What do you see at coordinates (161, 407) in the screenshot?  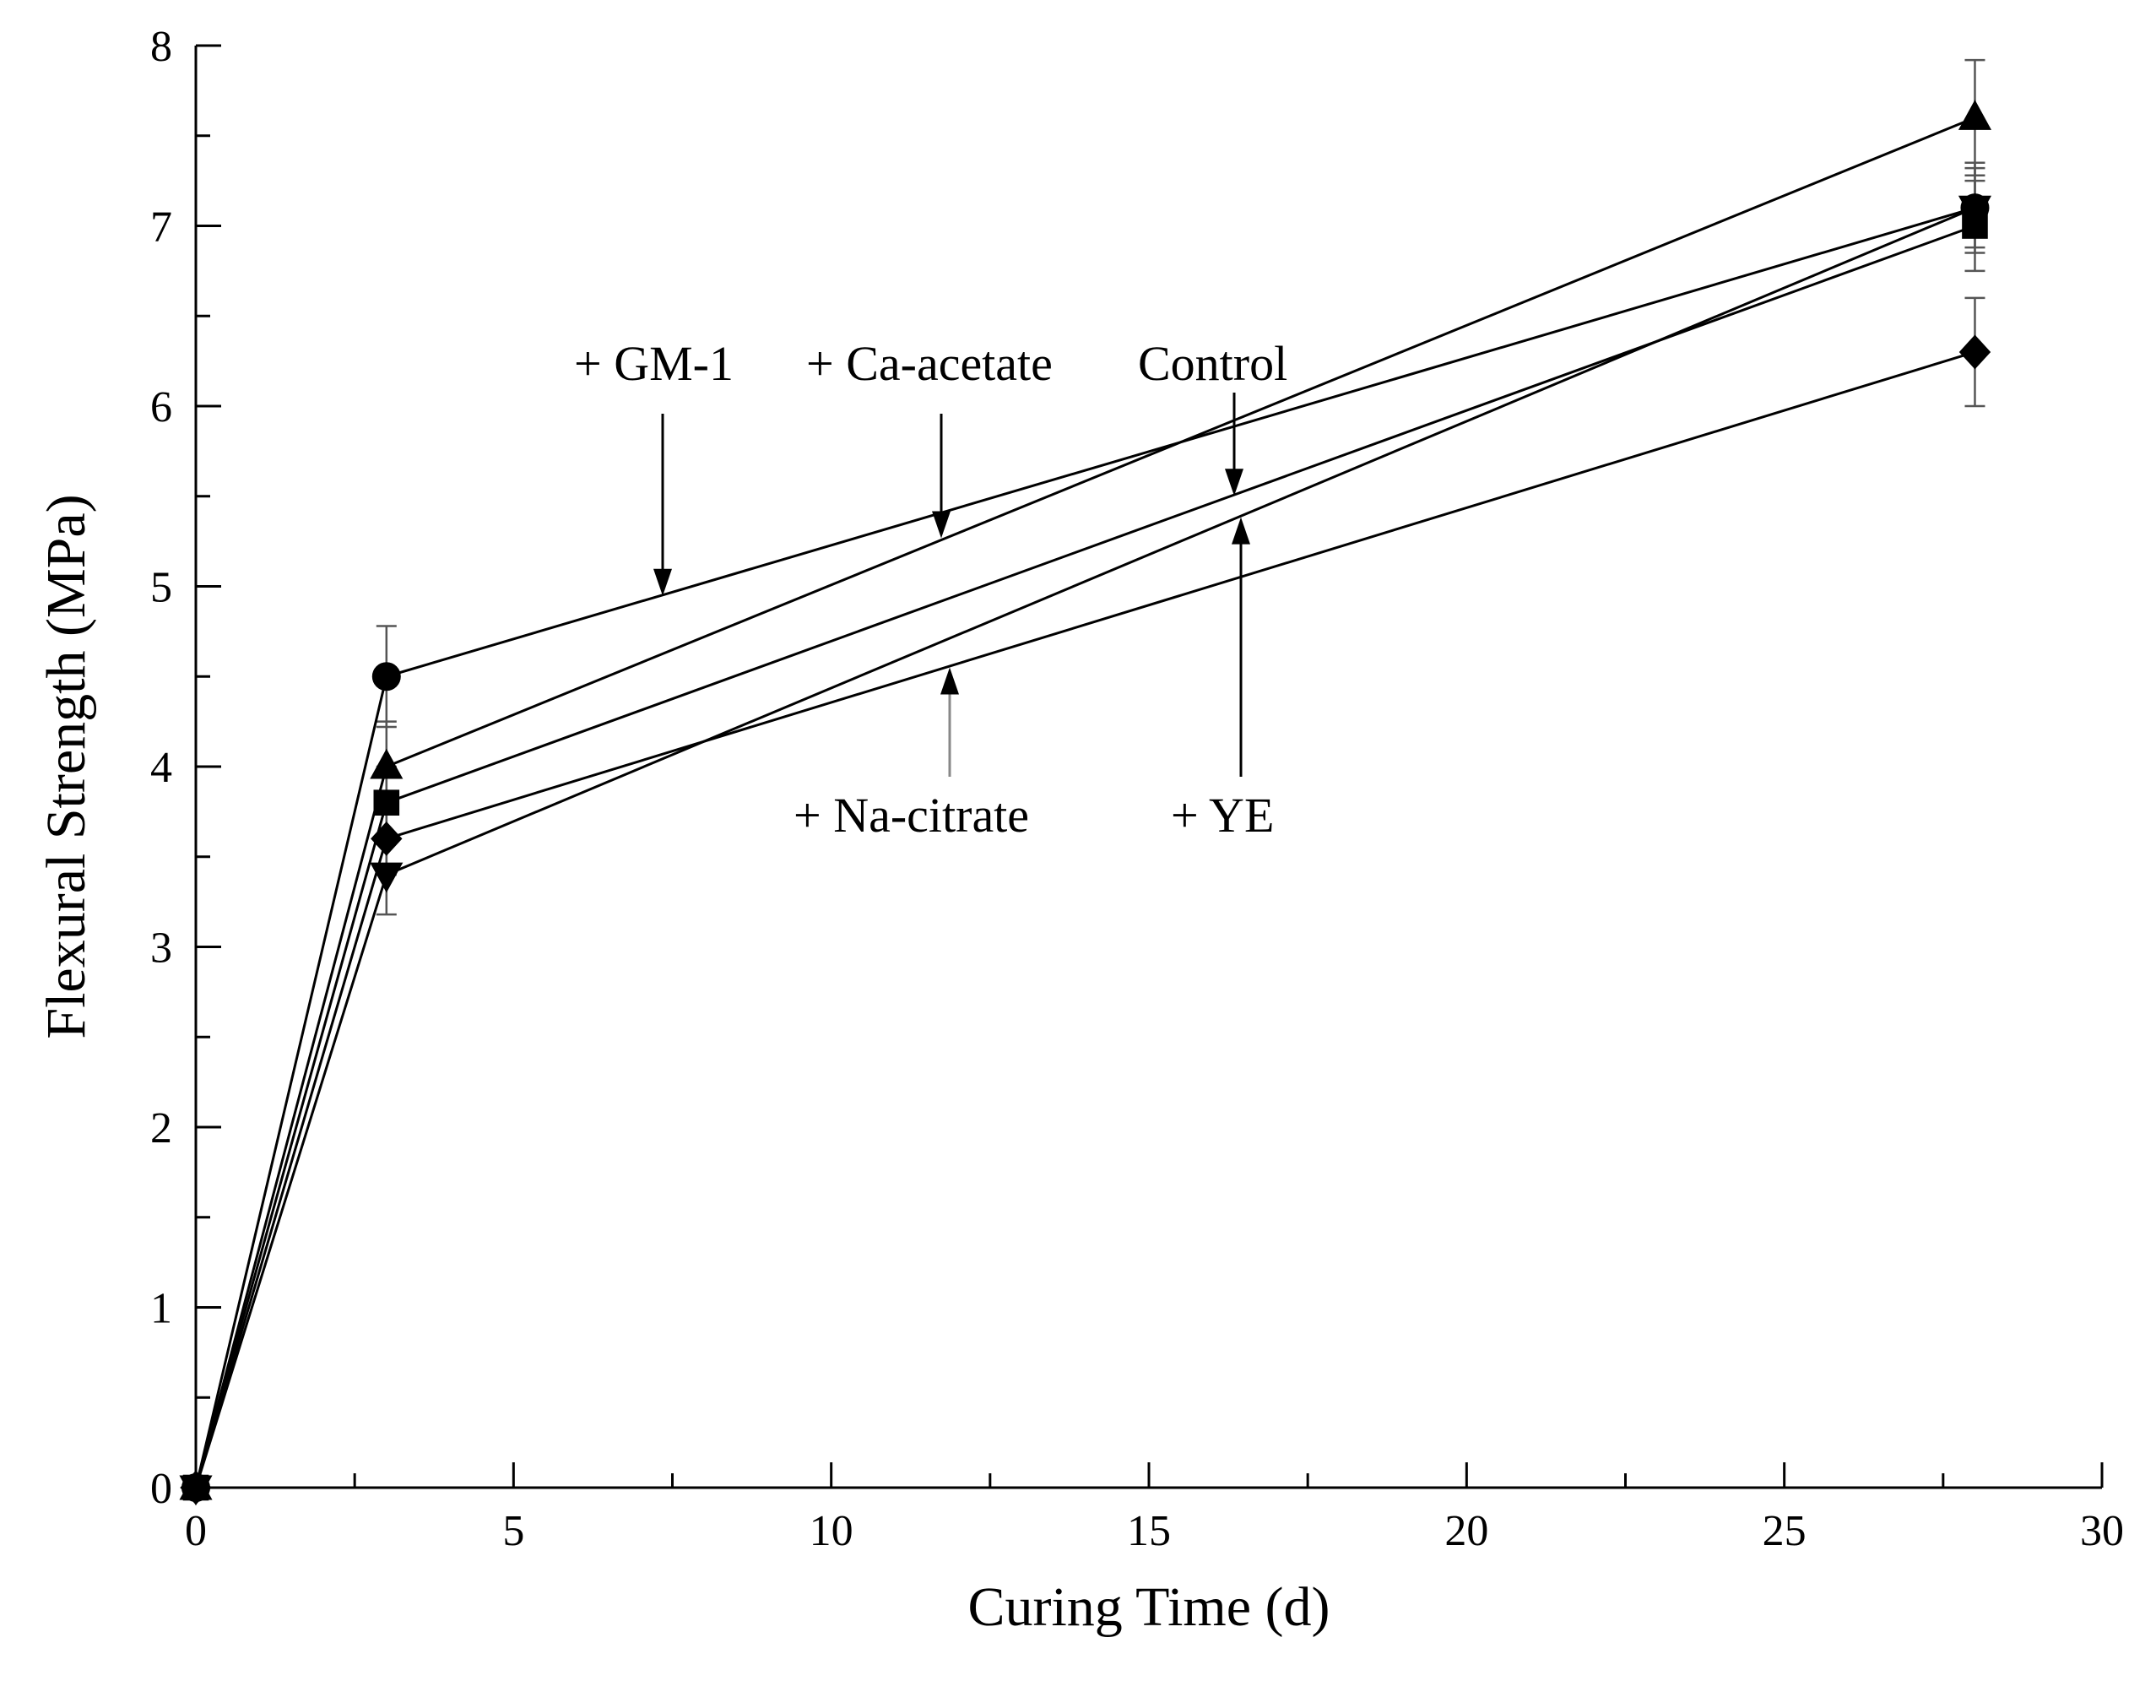 I see `y-tick-label: 6` at bounding box center [161, 407].